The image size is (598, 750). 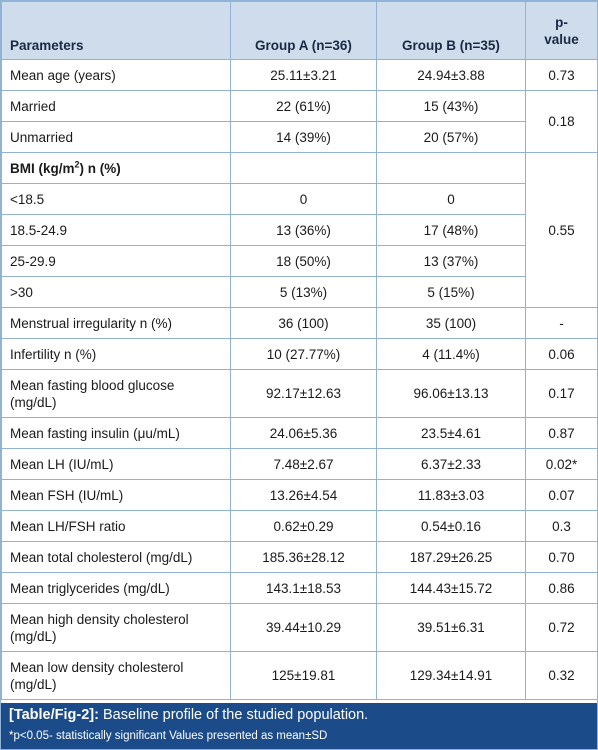 What do you see at coordinates (116, 588) in the screenshot?
I see `row-label: Mean triglycerides (mg/dL)` at bounding box center [116, 588].